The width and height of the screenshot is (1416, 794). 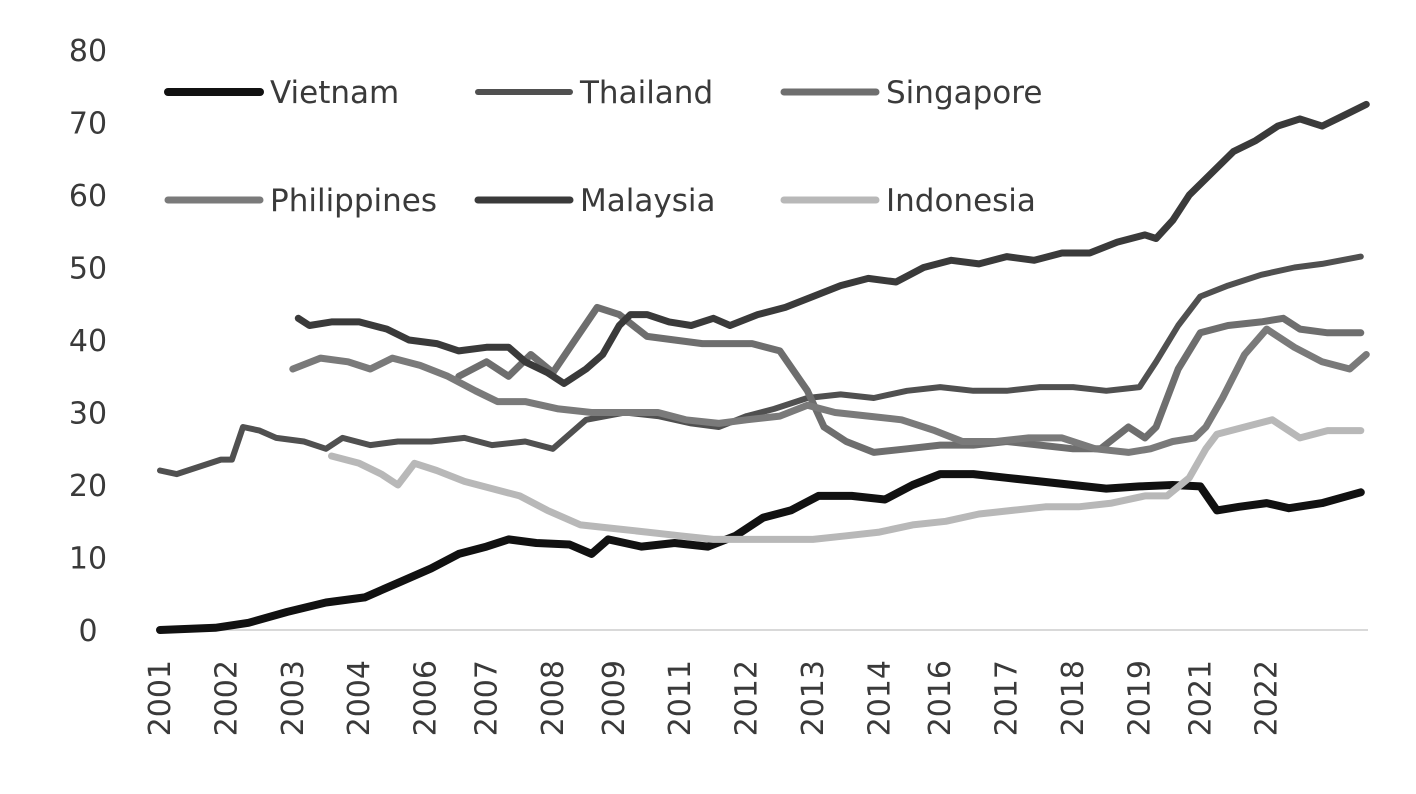 I want to click on y-tick-label: 50, so click(x=88, y=269).